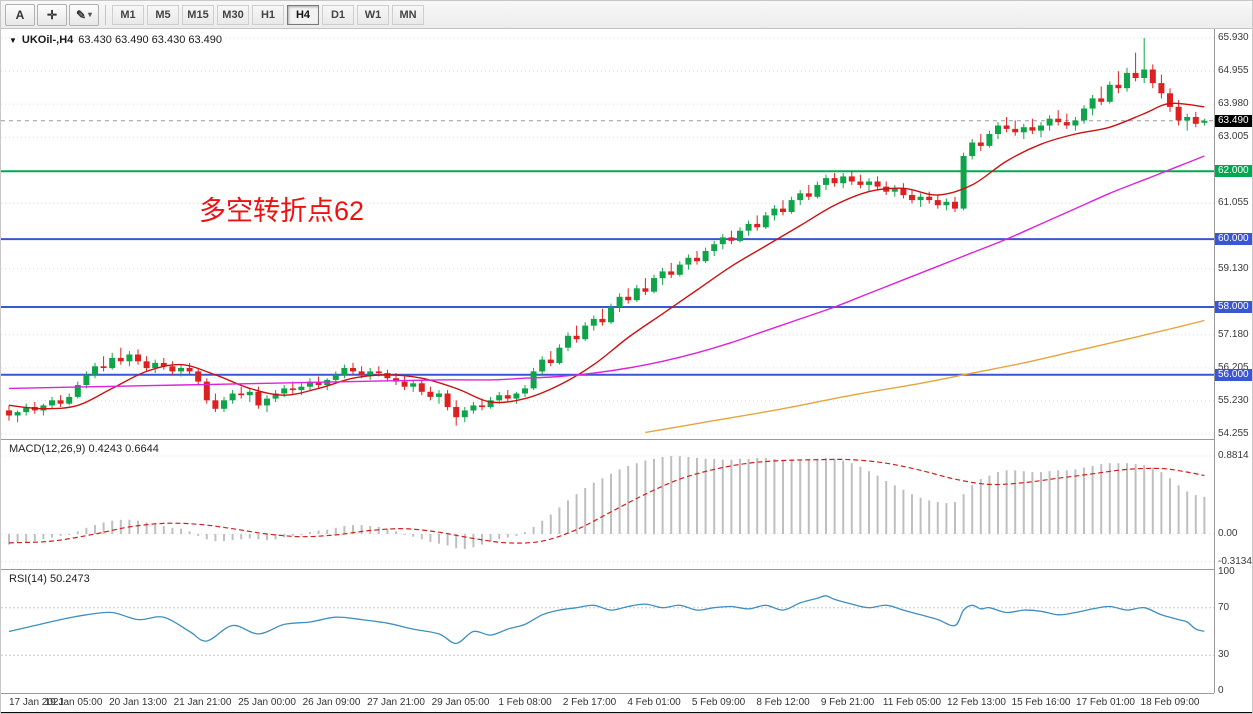 The image size is (1253, 714). Describe the element at coordinates (1233, 136) in the screenshot. I see `axis-tick-label: 63.005` at that location.